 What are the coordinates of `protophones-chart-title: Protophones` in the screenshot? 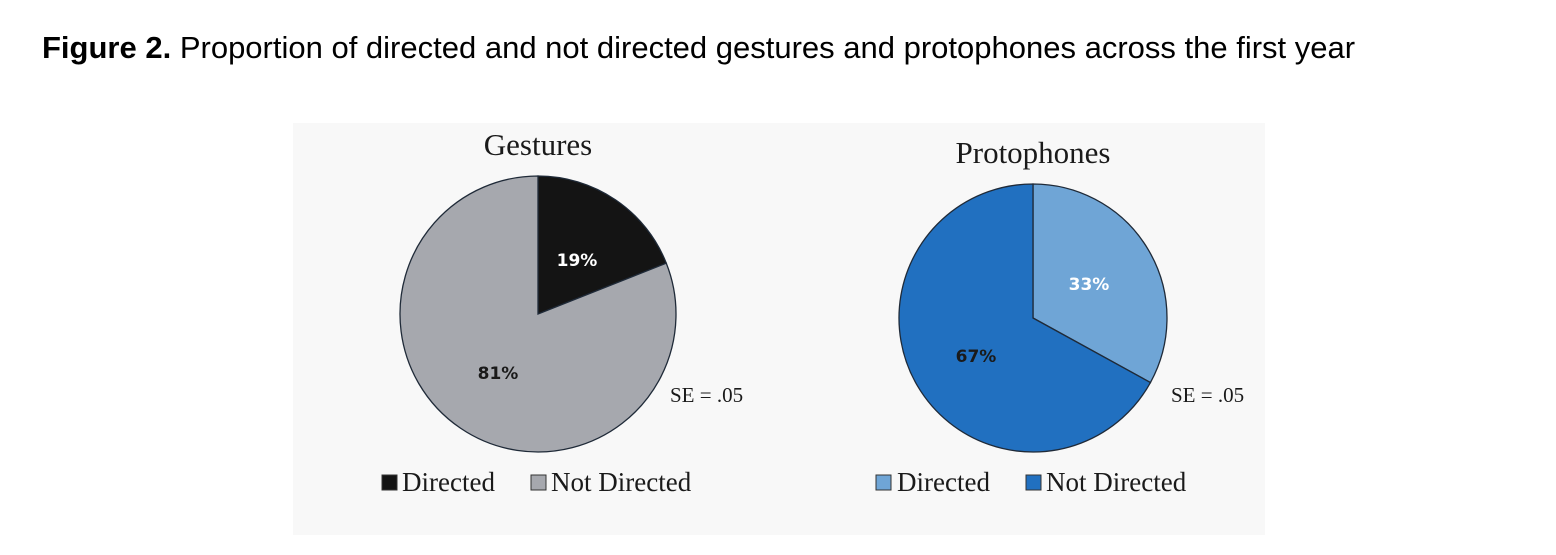 It's located at (1033, 152).